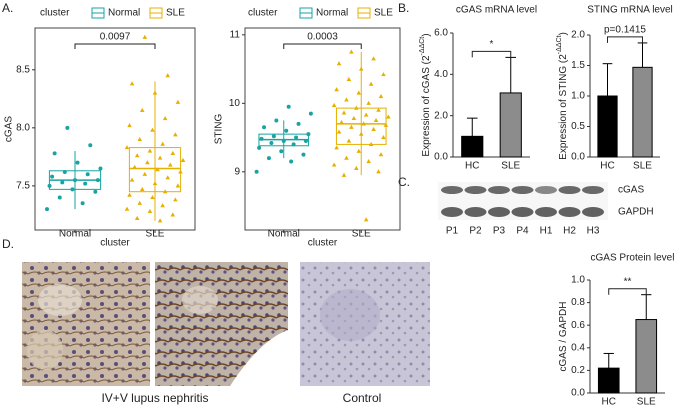 This screenshot has height=408, width=685. What do you see at coordinates (609, 402) in the screenshot?
I see `x-tick-label: HC` at bounding box center [609, 402].